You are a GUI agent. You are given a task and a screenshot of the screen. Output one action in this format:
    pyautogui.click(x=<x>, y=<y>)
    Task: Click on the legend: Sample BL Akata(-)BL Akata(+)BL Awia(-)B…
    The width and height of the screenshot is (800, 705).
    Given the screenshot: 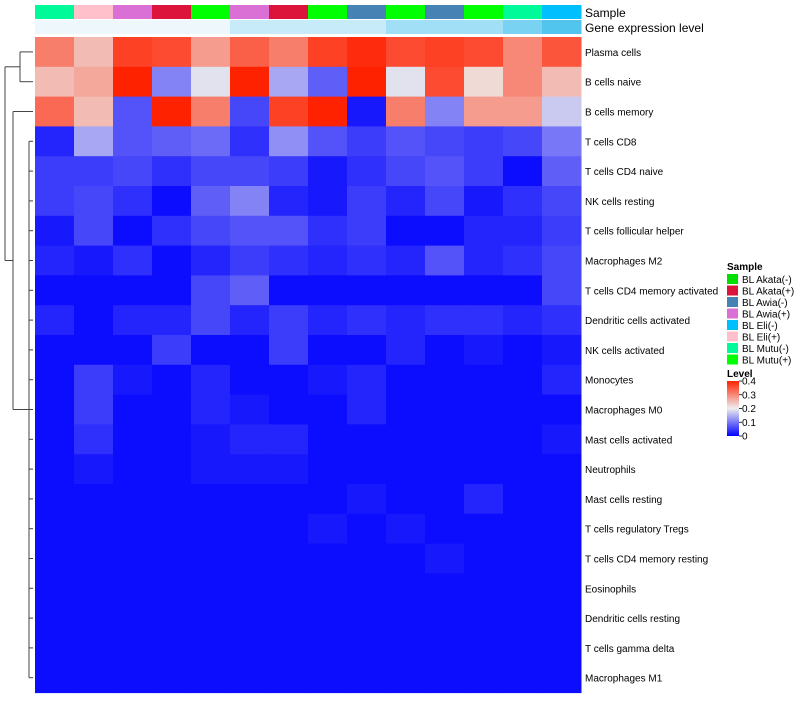 What is the action you would take?
    pyautogui.click(x=760, y=352)
    